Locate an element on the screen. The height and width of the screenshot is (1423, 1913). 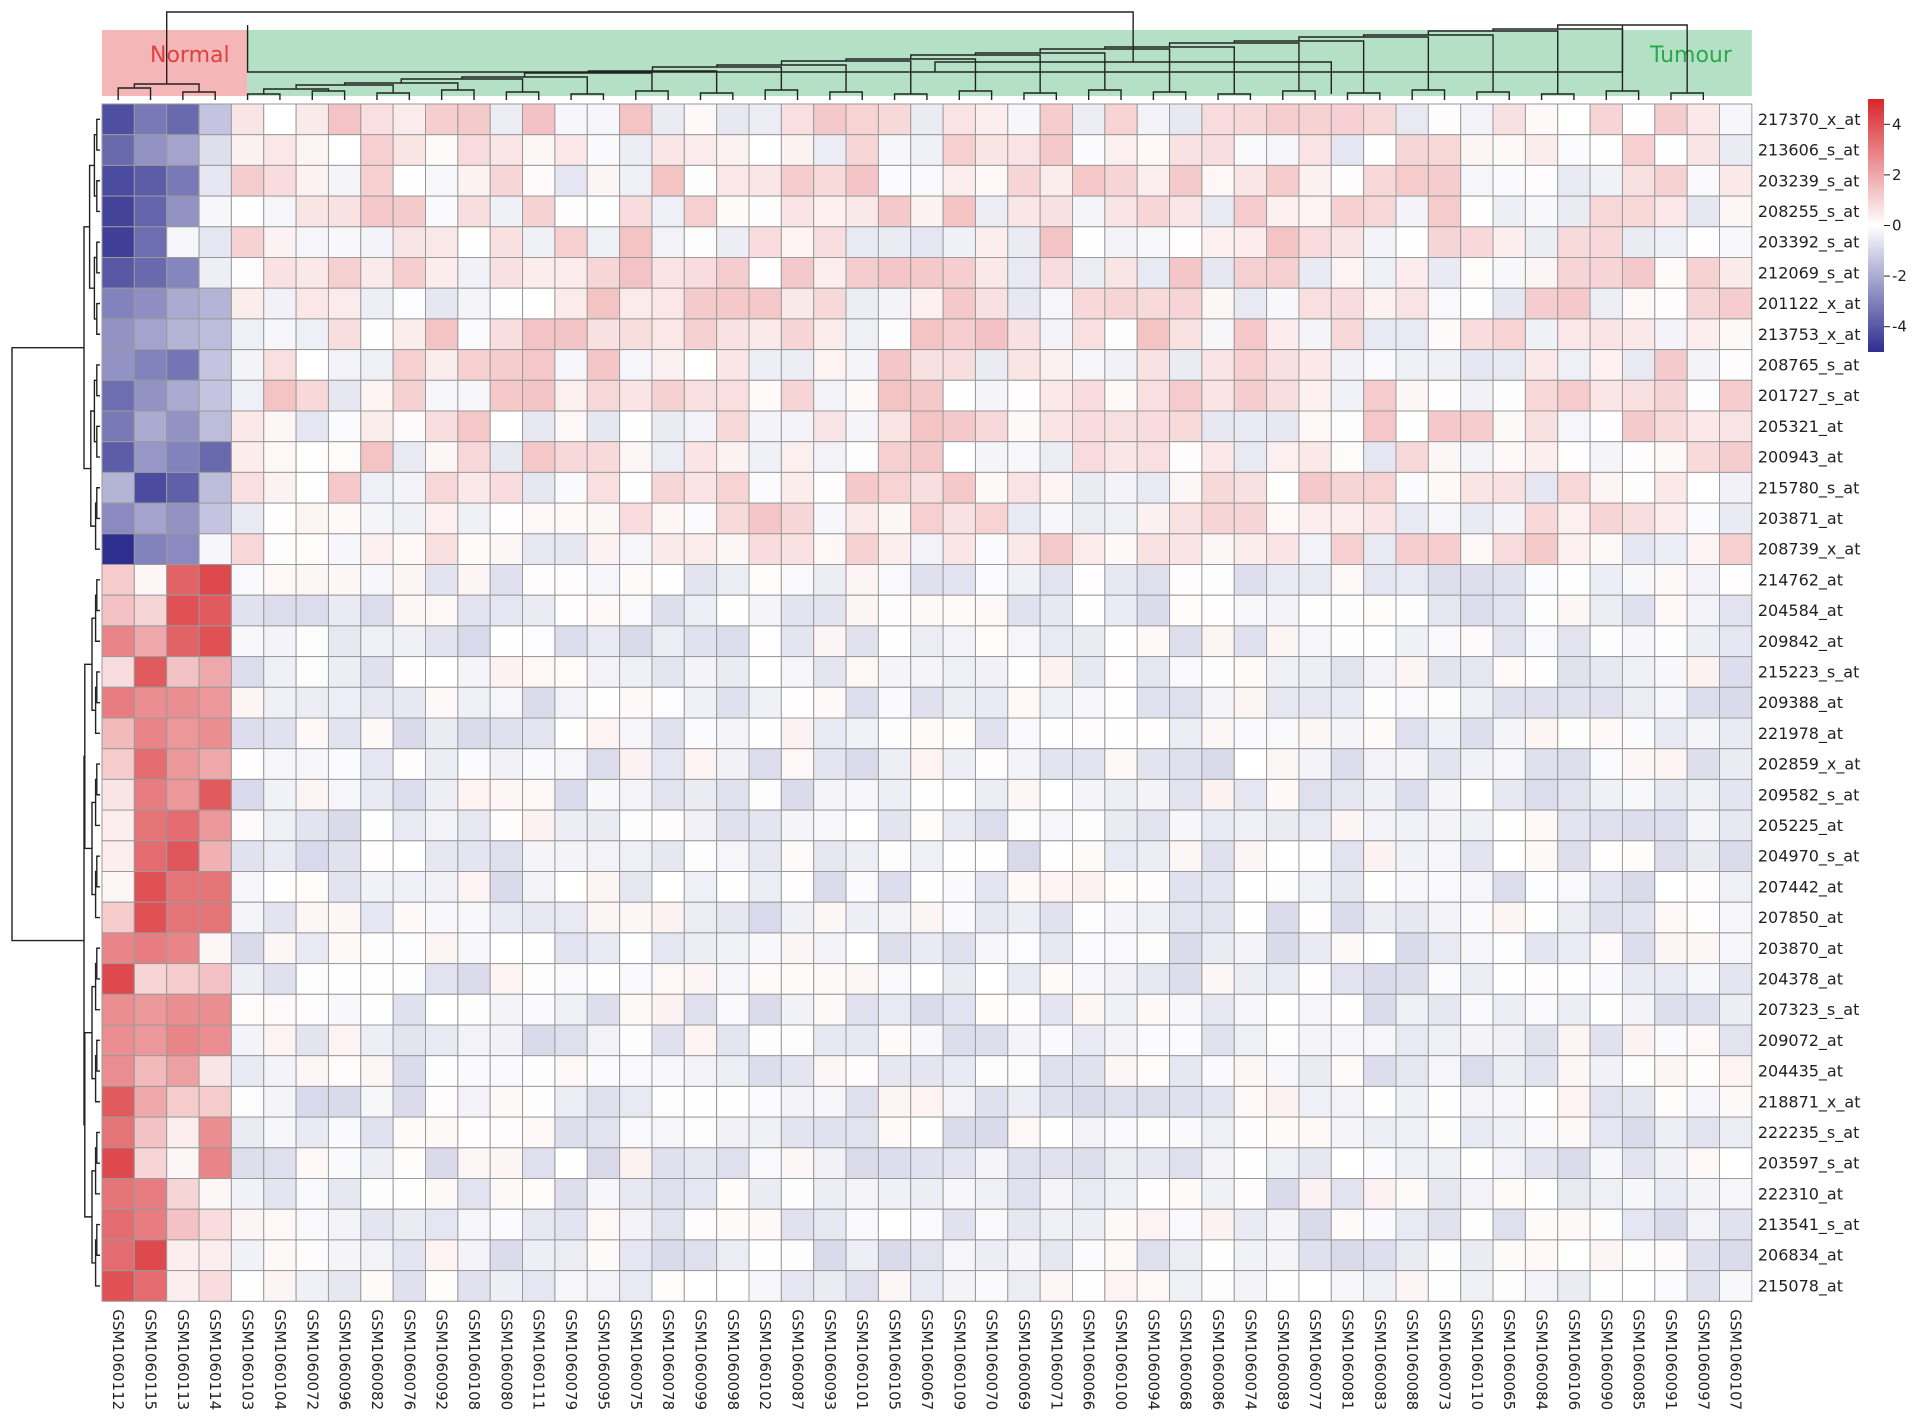
column-label: GSM1060102 is located at coordinates (765, 1359).